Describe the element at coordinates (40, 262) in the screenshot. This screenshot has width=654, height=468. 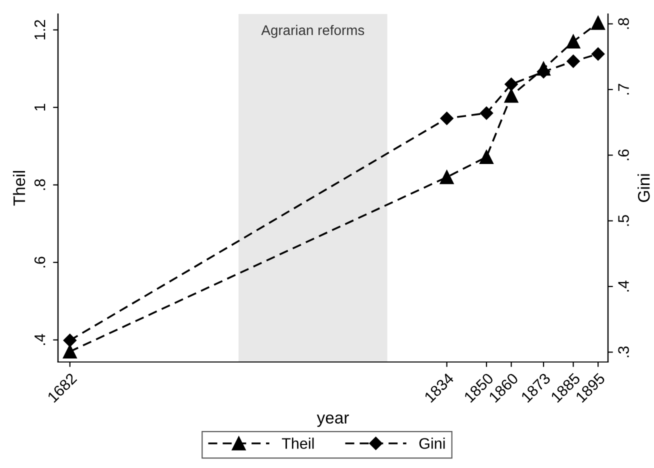
I see `y-tick-label: .6` at that location.